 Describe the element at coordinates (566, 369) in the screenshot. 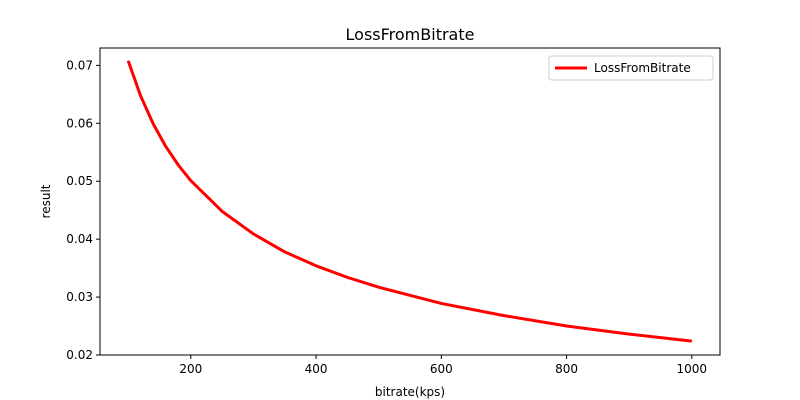

I see `x-tick-label: 800` at that location.